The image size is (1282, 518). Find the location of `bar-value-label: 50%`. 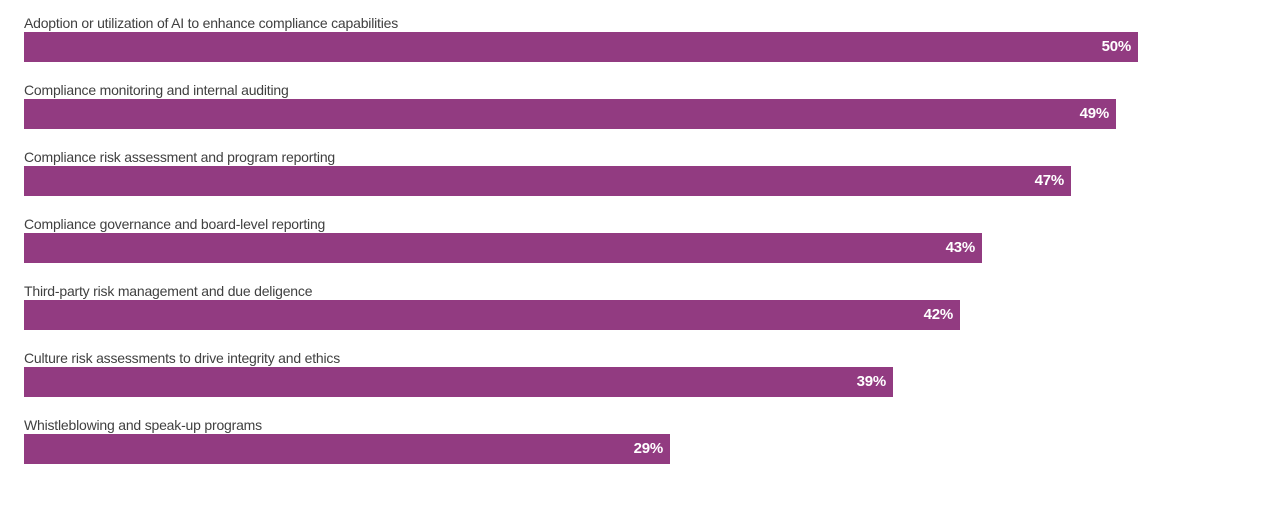

bar-value-label: 50% is located at coordinates (1116, 46).